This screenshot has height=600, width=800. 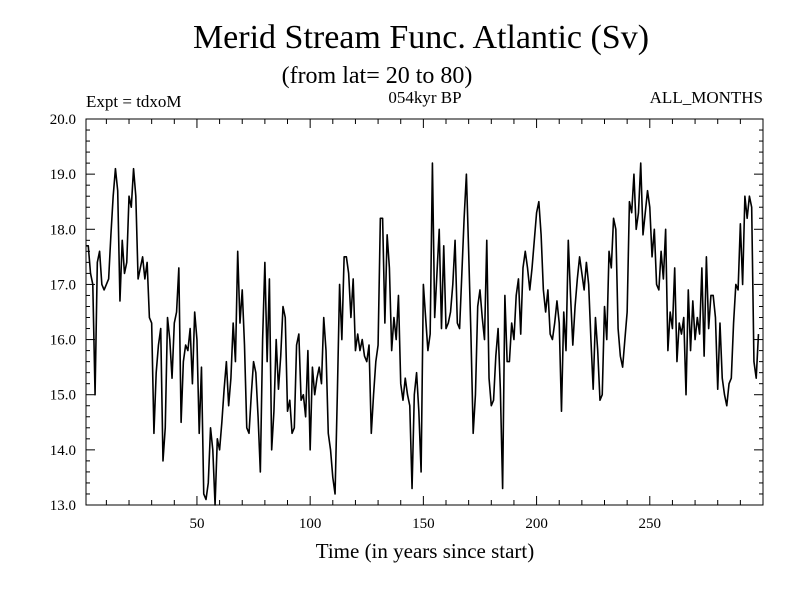 What do you see at coordinates (63, 285) in the screenshot?
I see `y-tick-label: 17.0` at bounding box center [63, 285].